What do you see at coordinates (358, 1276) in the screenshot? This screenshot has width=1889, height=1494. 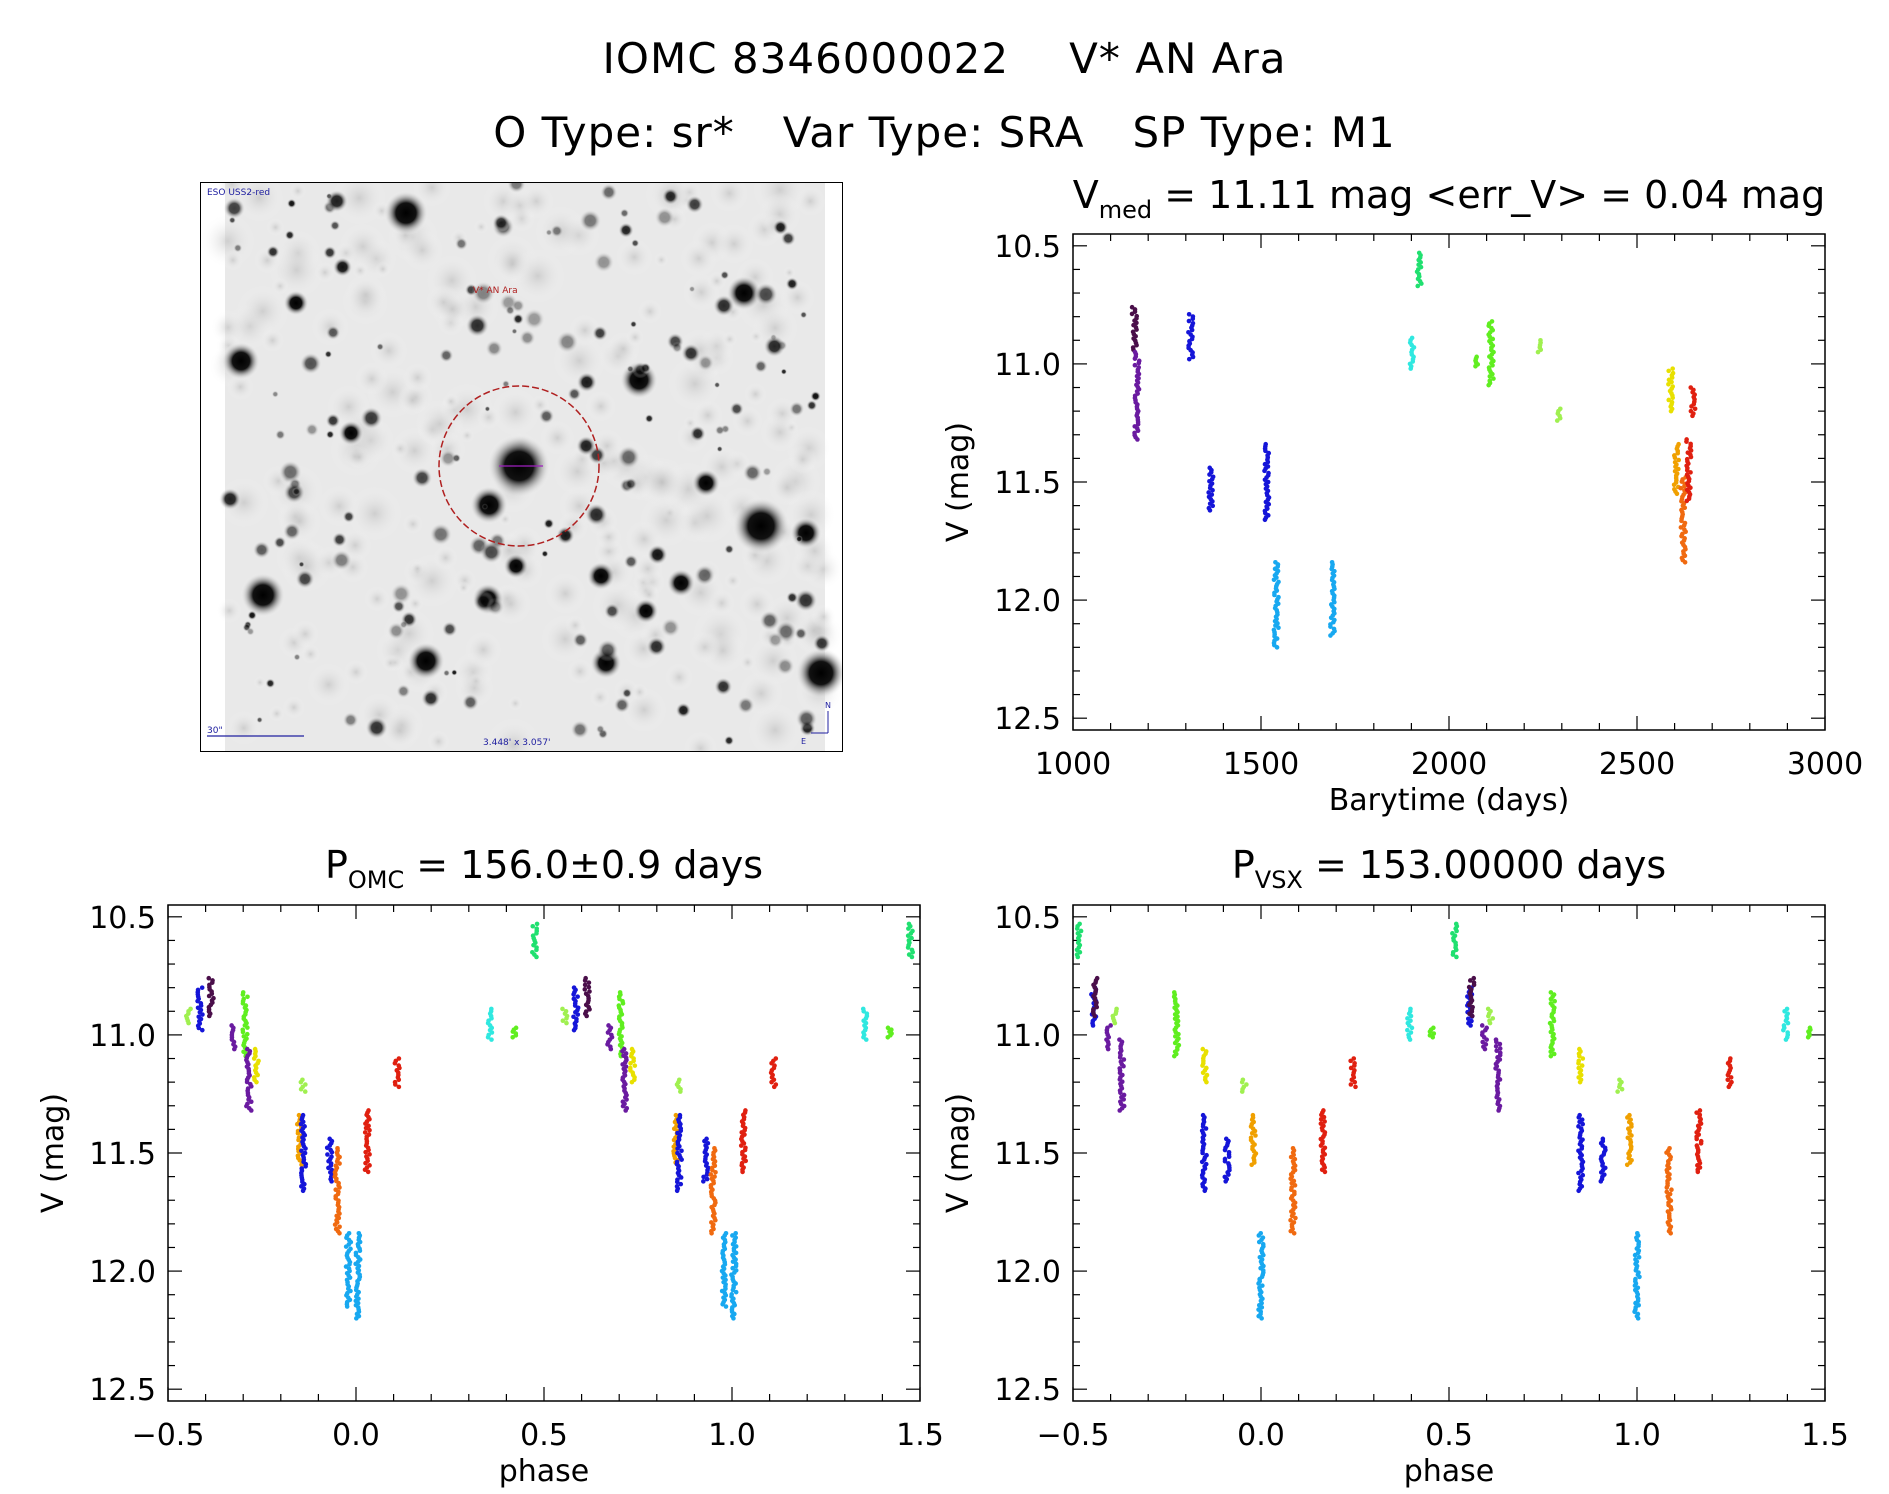 I see `point-group-skyblue` at bounding box center [358, 1276].